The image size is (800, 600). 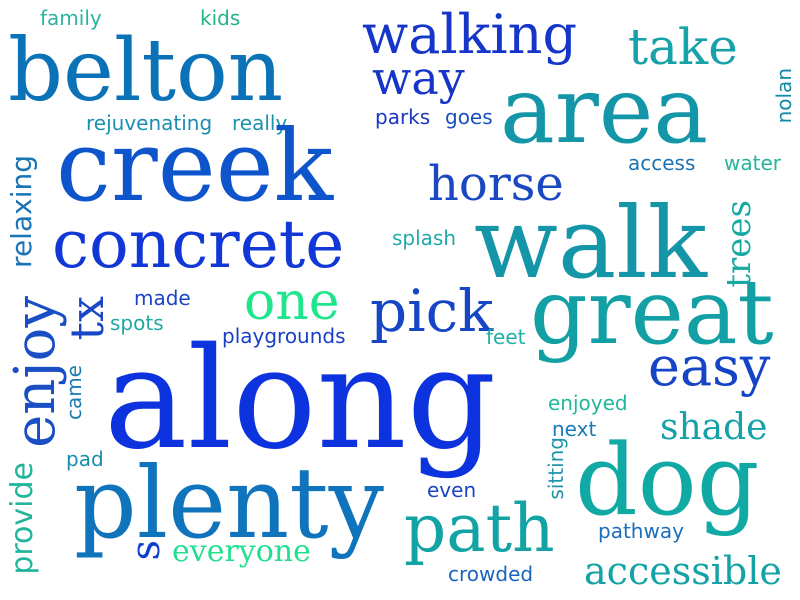 I want to click on word-pad: pad, so click(x=85, y=459).